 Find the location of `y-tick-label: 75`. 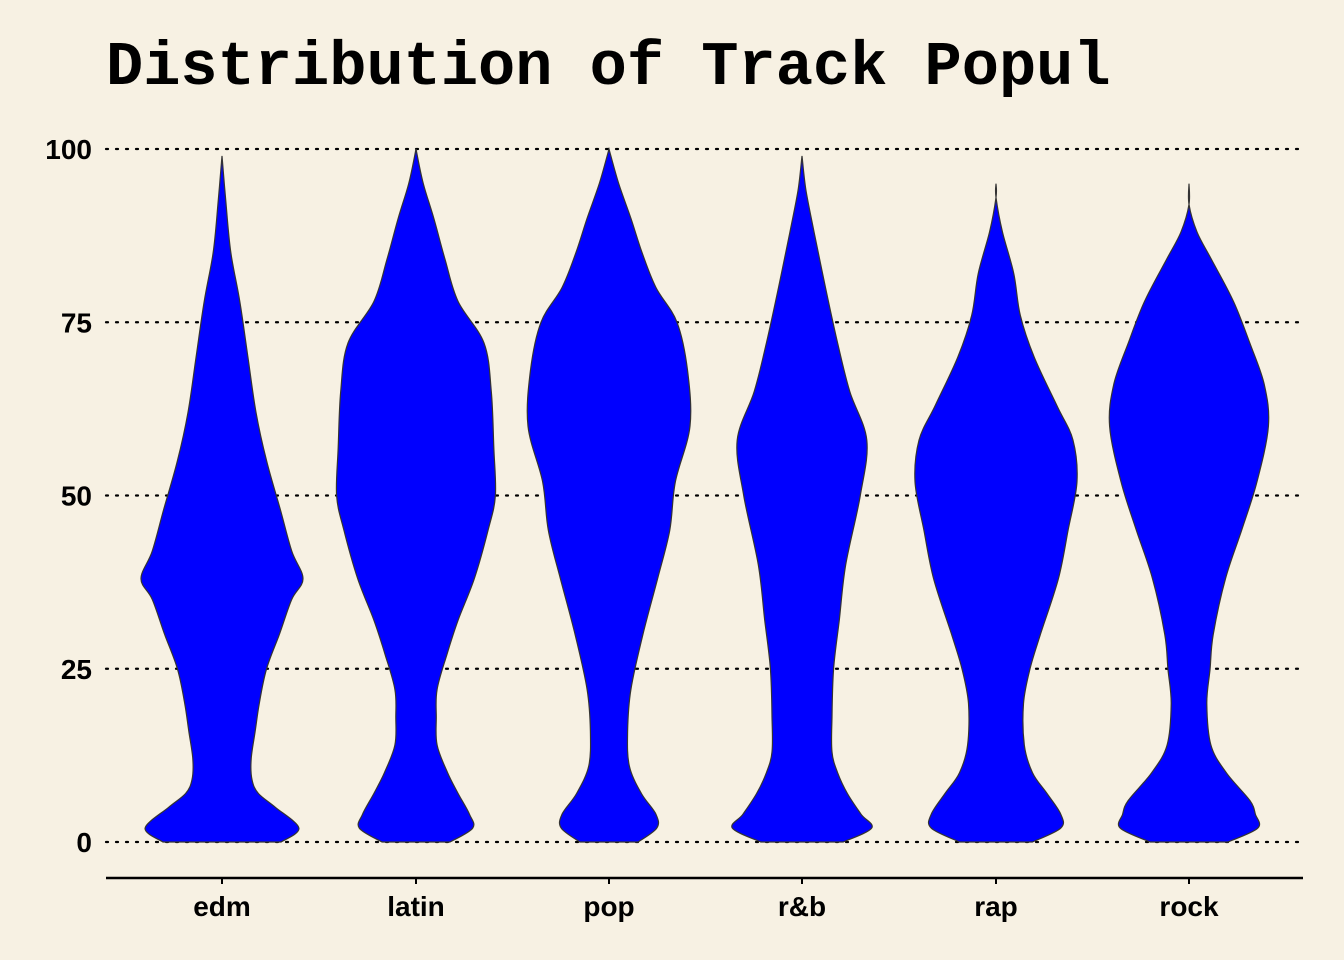

y-tick-label: 75 is located at coordinates (76, 322).